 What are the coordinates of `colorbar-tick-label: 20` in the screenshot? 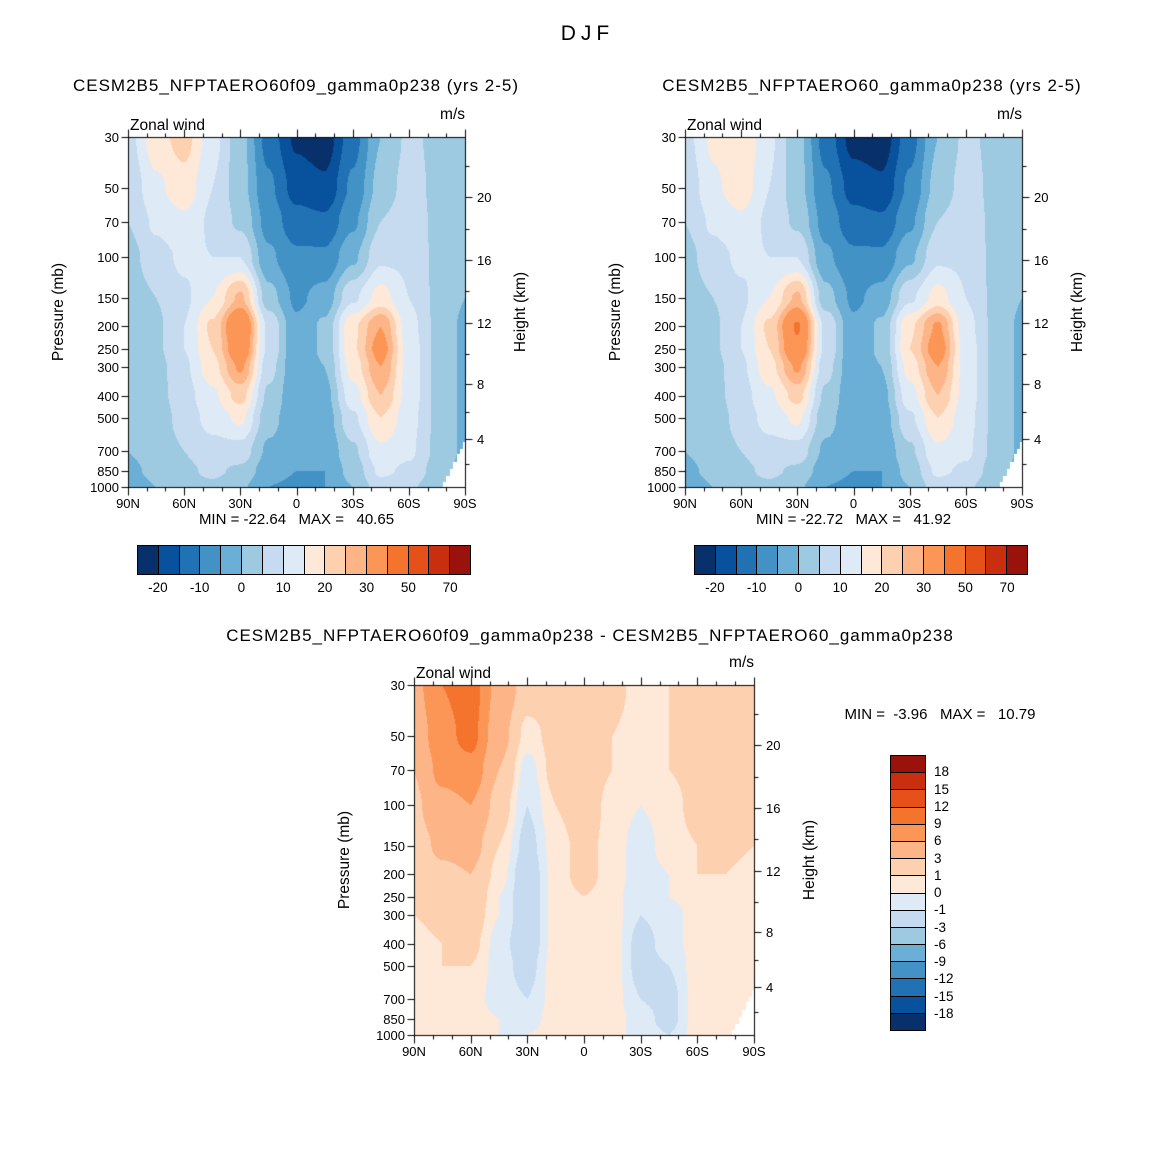 It's located at (325, 587).